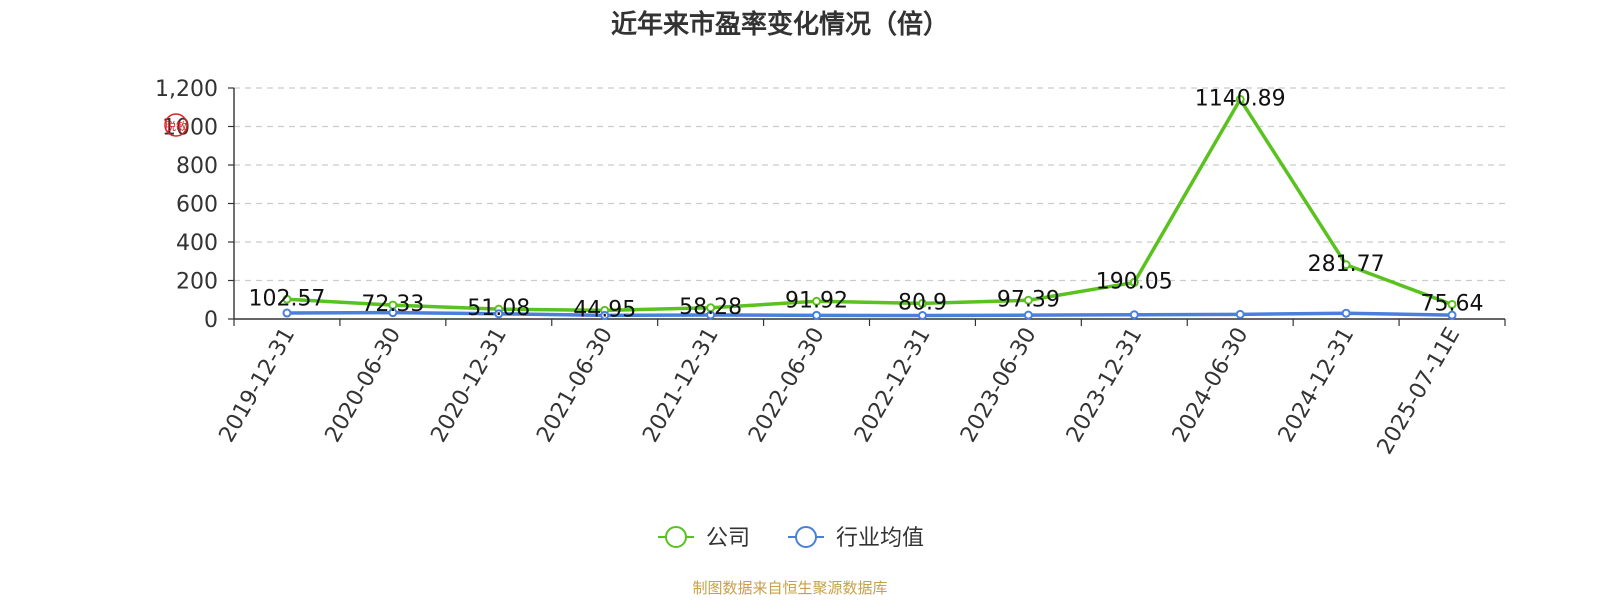  What do you see at coordinates (704, 538) in the screenshot?
I see `legend-item-company: 公司` at bounding box center [704, 538].